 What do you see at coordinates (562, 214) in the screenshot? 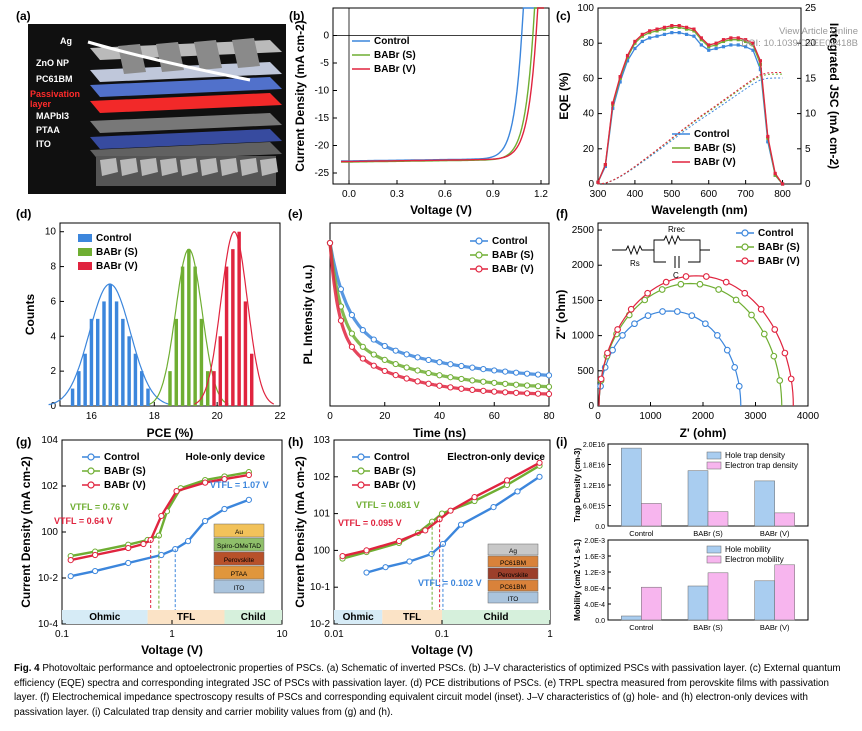
I see `panel-label-f: (f)` at bounding box center [562, 214].